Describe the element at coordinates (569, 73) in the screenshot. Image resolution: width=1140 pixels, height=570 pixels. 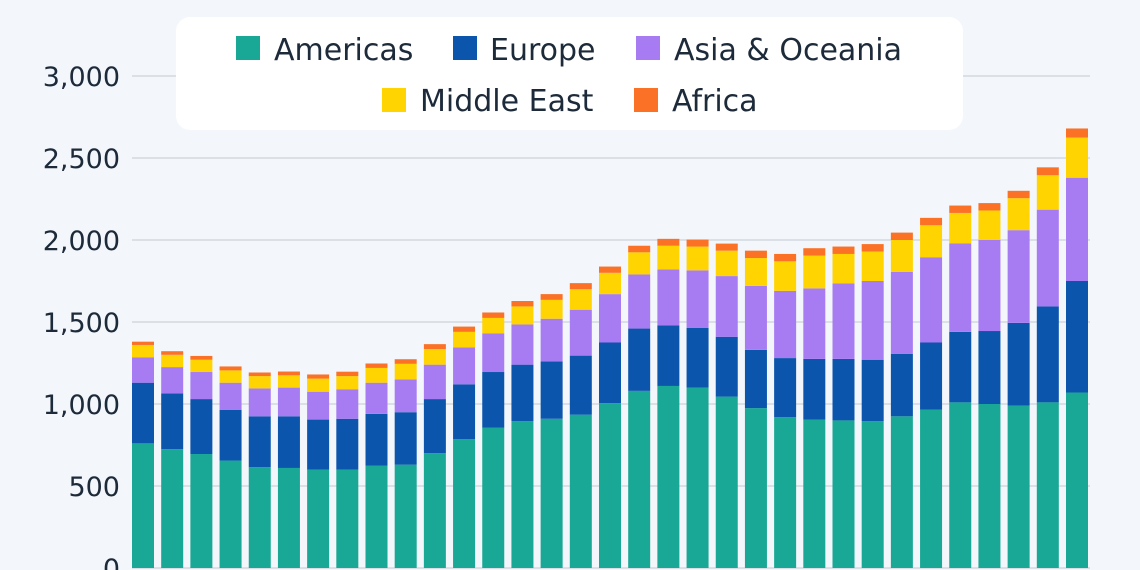
I see `legend-background` at that location.